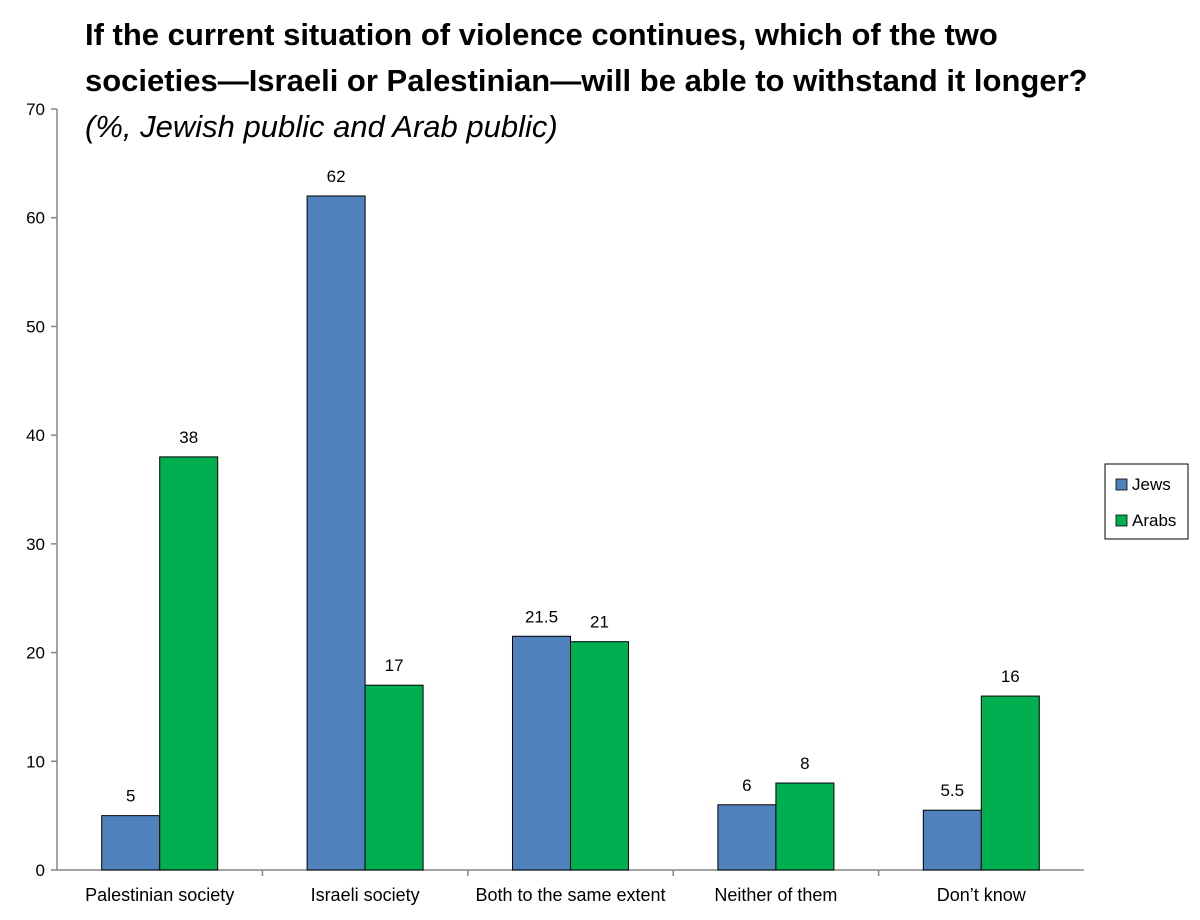  Describe the element at coordinates (130, 796) in the screenshot. I see `data-label-jews-0: 5` at that location.